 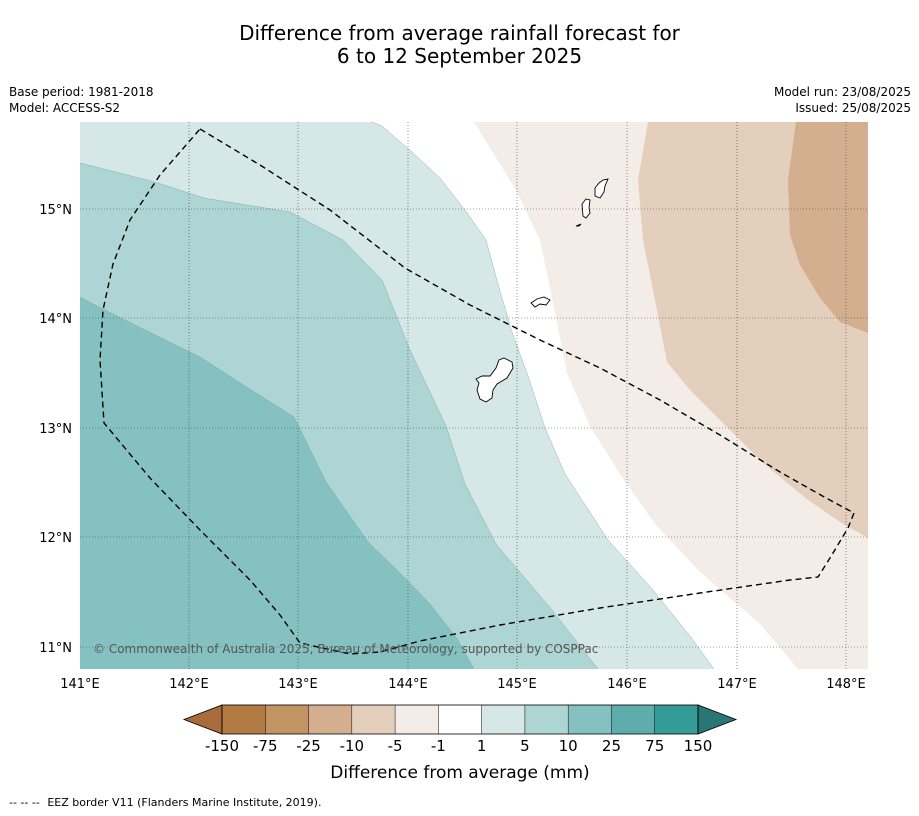 What do you see at coordinates (395, 746) in the screenshot?
I see `legend-tick-label: -5` at bounding box center [395, 746].